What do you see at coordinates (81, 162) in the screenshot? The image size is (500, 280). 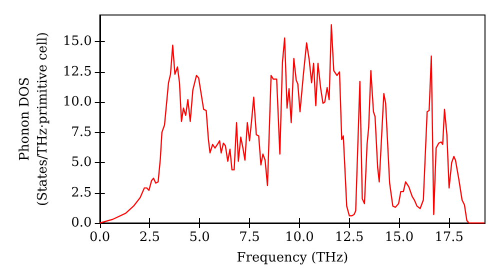 I see `y-tick-label: 5.0` at bounding box center [81, 162].